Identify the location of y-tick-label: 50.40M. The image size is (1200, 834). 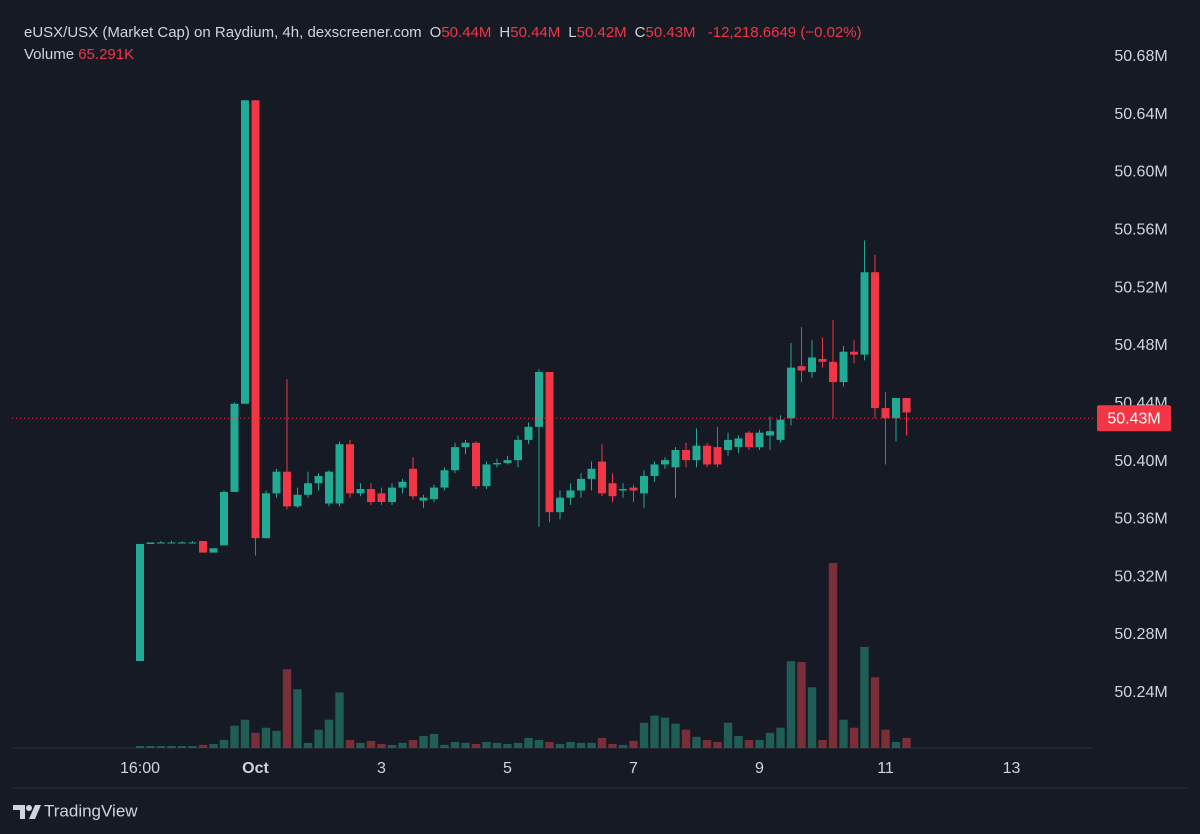
(1140, 461).